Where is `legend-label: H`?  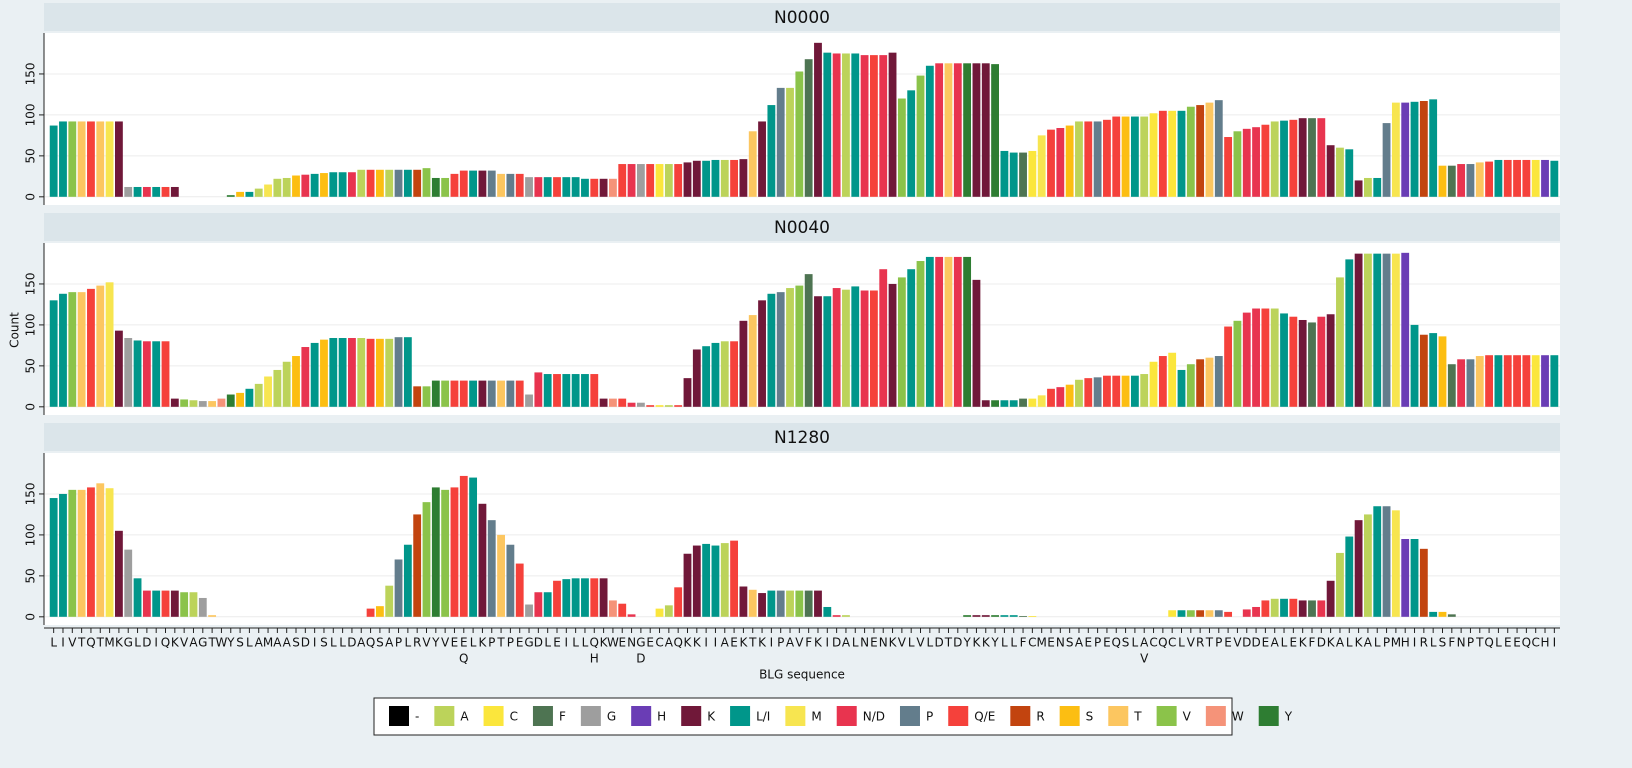
legend-label: H is located at coordinates (661, 717).